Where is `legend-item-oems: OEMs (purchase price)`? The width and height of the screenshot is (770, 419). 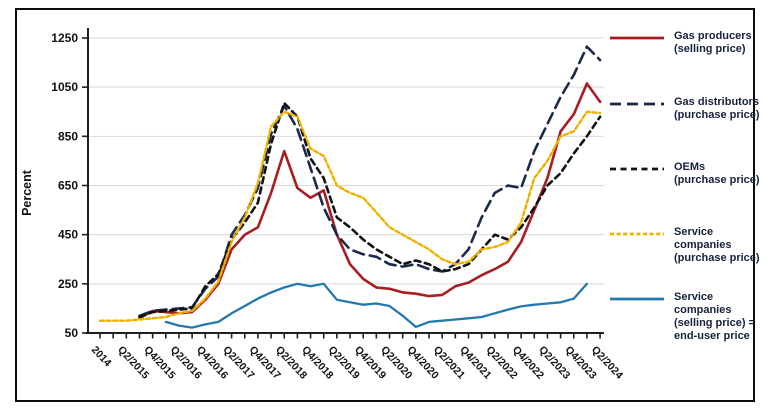
legend-item-oems: OEMs (purchase price) is located at coordinates (684, 174).